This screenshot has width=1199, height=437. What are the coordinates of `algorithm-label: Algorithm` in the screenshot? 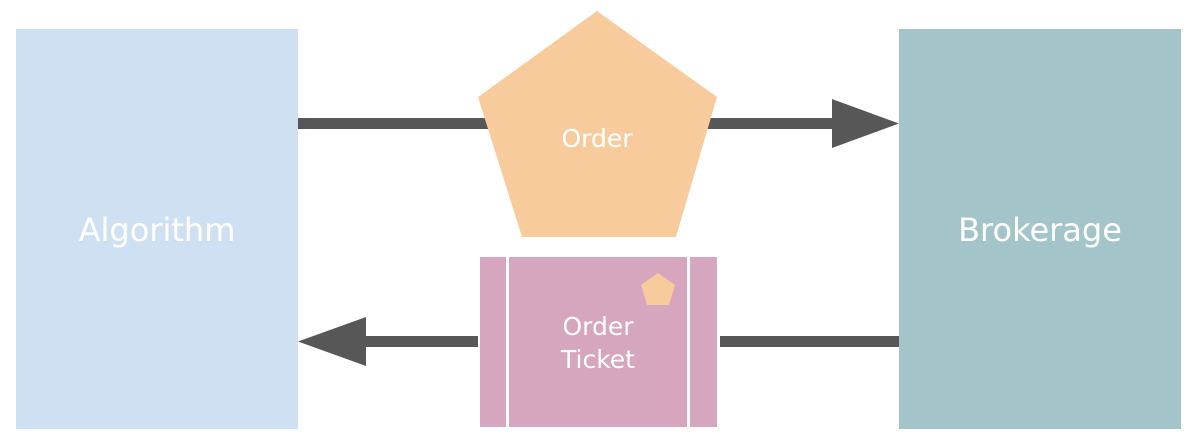 It's located at (157, 230).